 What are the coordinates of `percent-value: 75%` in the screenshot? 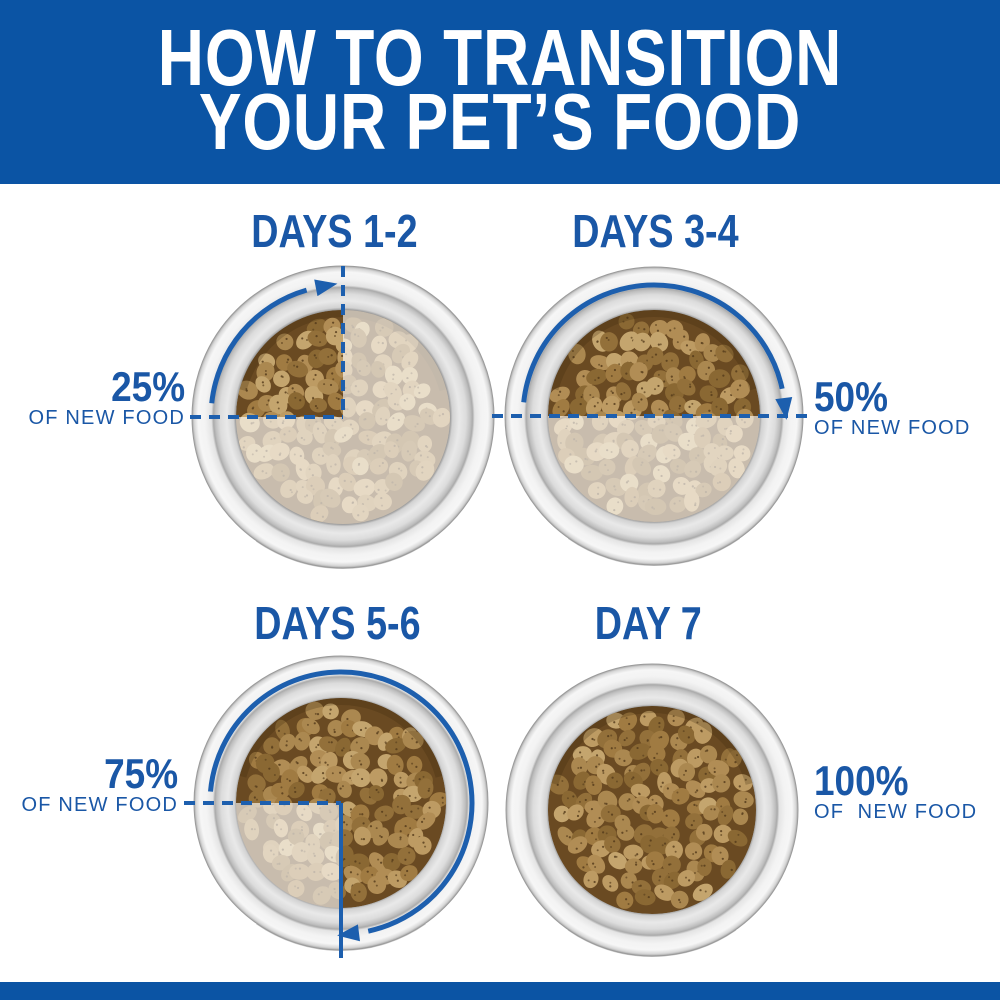 It's located at (141, 773).